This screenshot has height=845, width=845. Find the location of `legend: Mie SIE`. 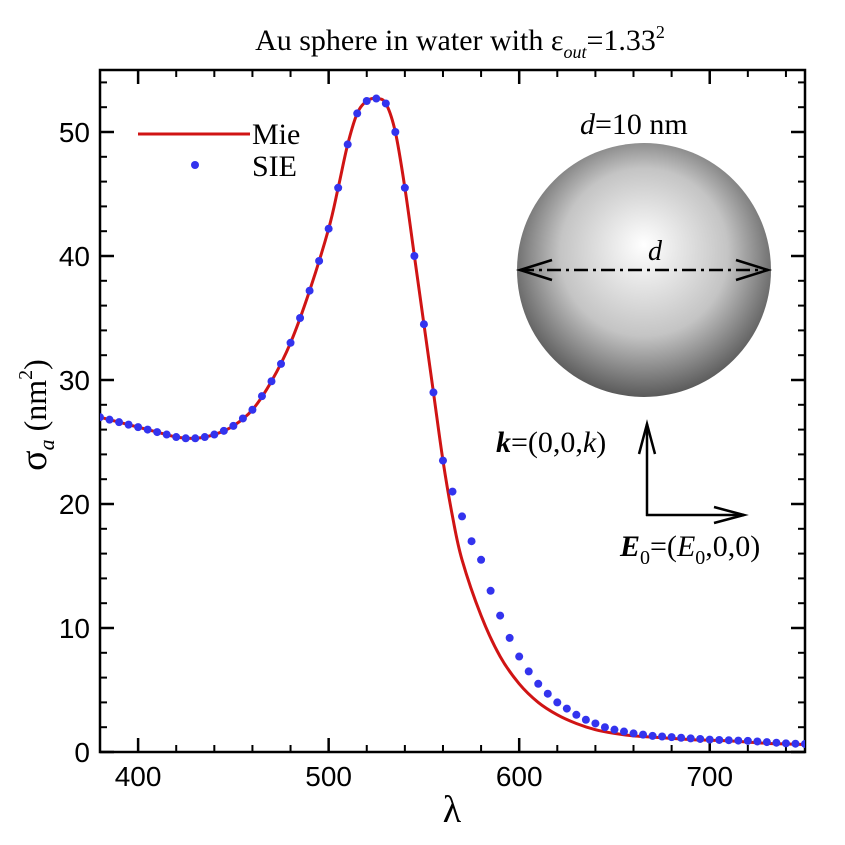

legend: Mie SIE is located at coordinates (219, 150).